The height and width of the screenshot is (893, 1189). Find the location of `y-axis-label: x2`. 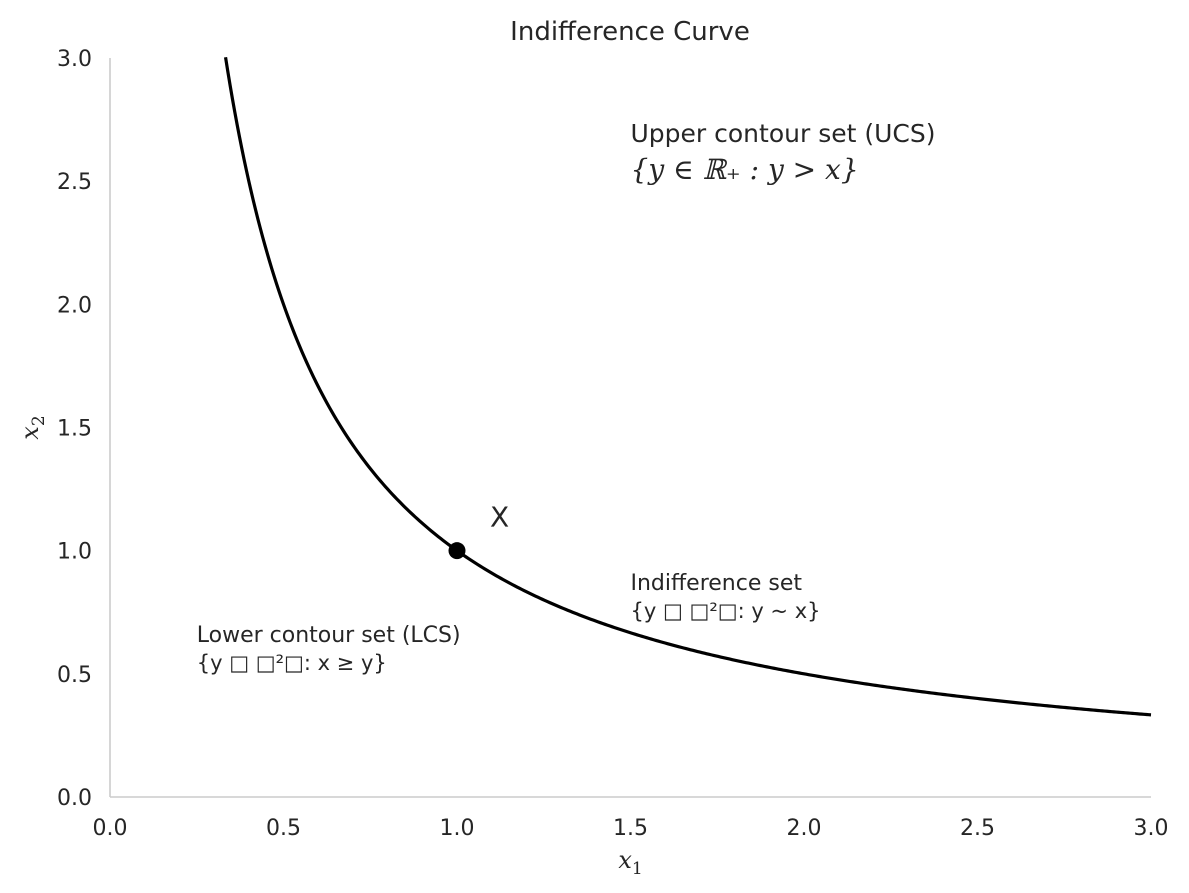

y-axis-label: x2 is located at coordinates (32, 427).